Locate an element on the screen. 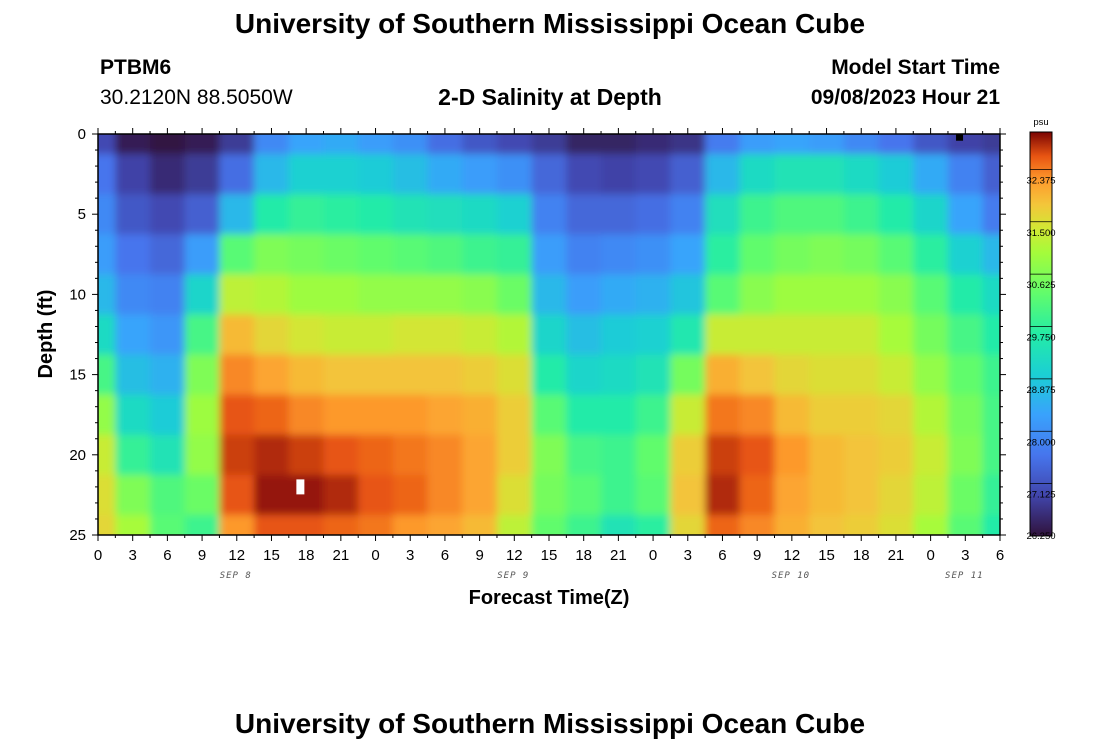  x-tick-label: 3 is located at coordinates (688, 555).